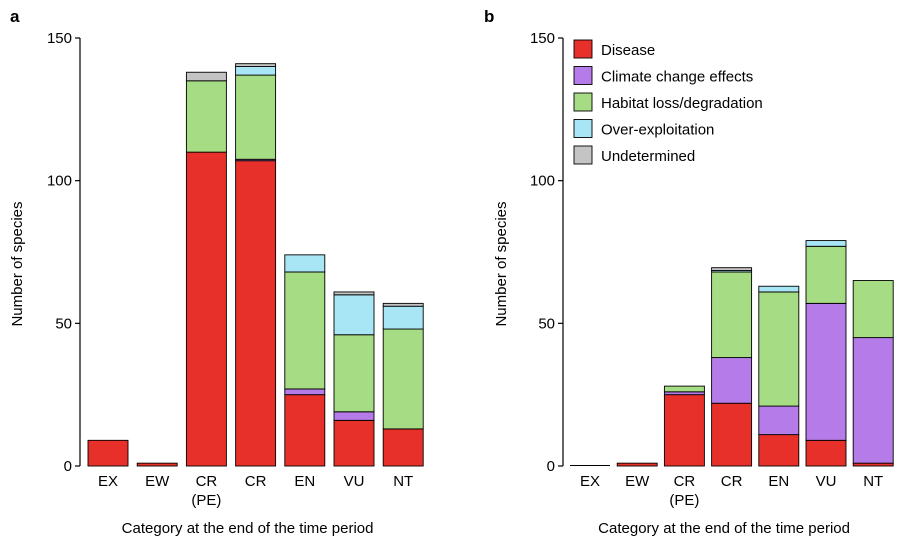  I want to click on panel-label: b, so click(489, 16).